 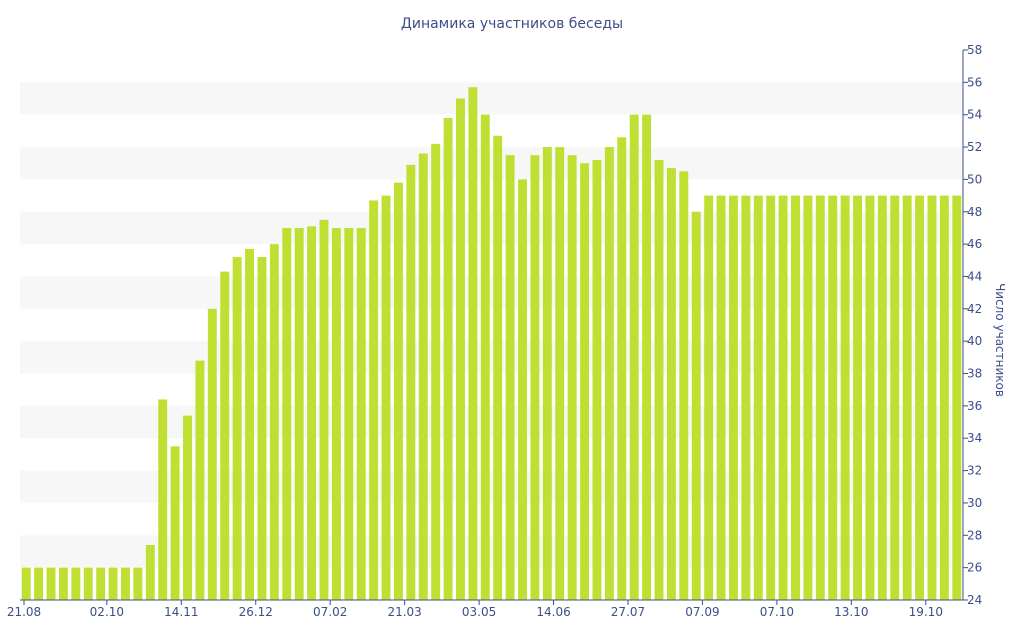 I want to click on x-tick-label: 07.10, so click(x=777, y=612).